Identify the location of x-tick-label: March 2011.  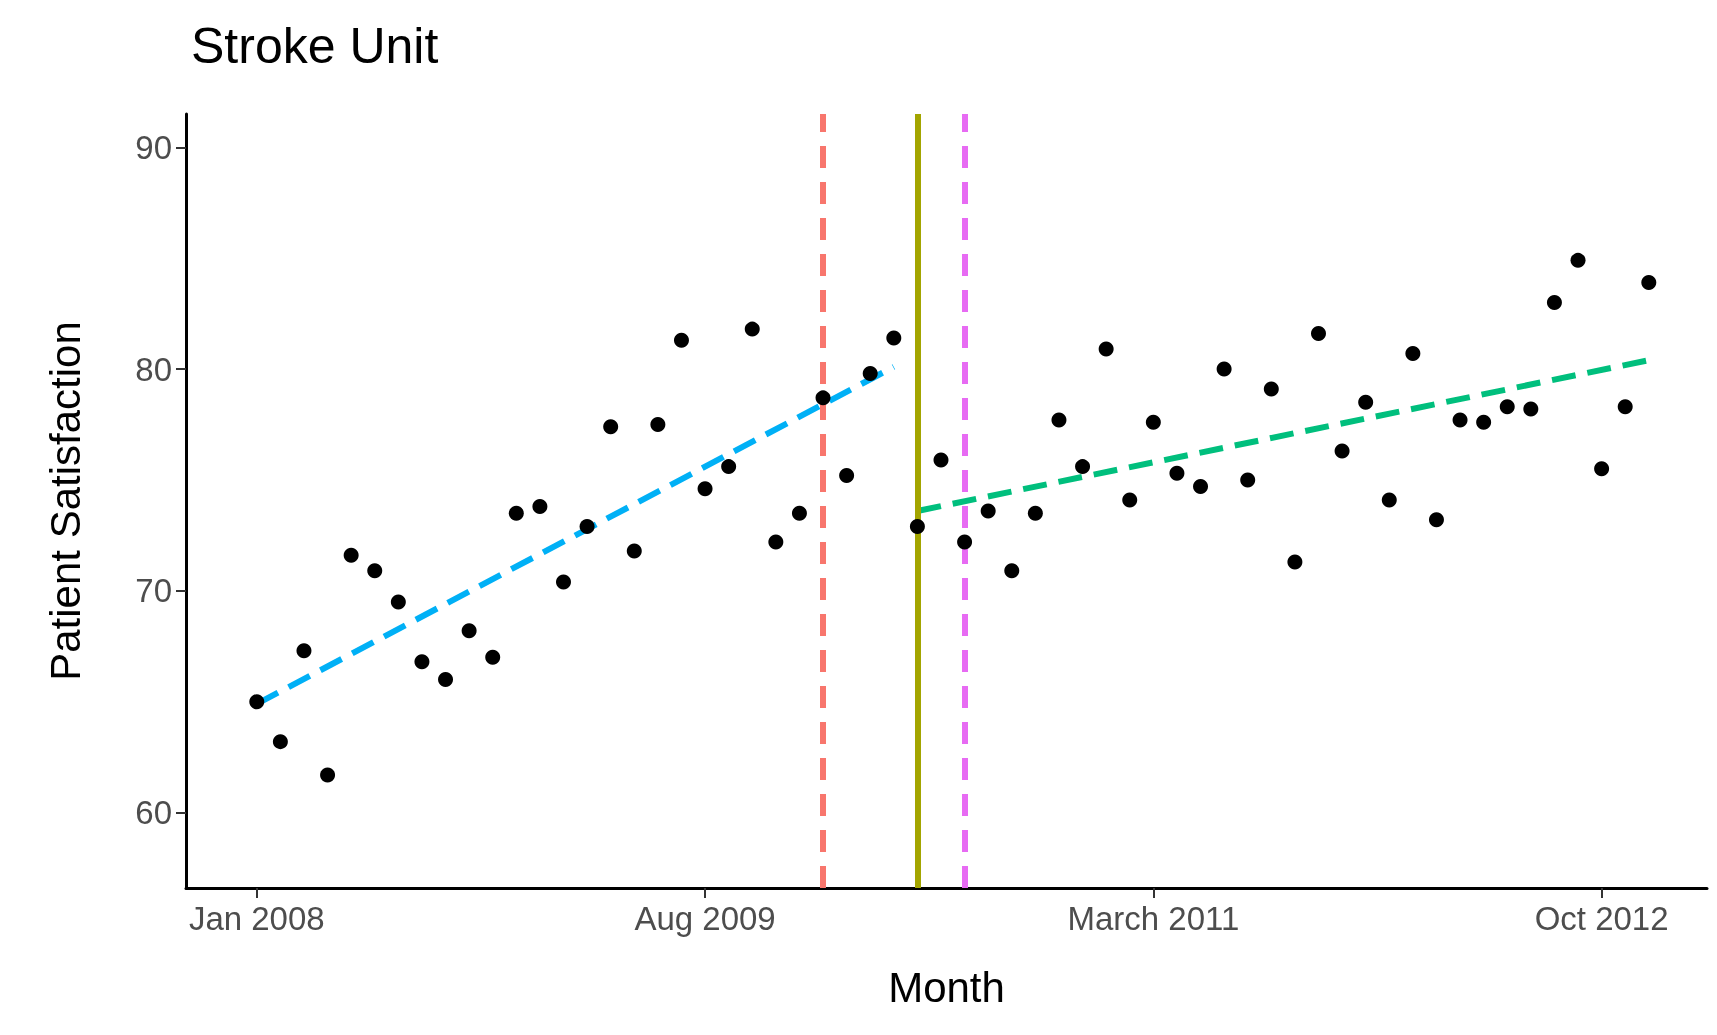
(1153, 918).